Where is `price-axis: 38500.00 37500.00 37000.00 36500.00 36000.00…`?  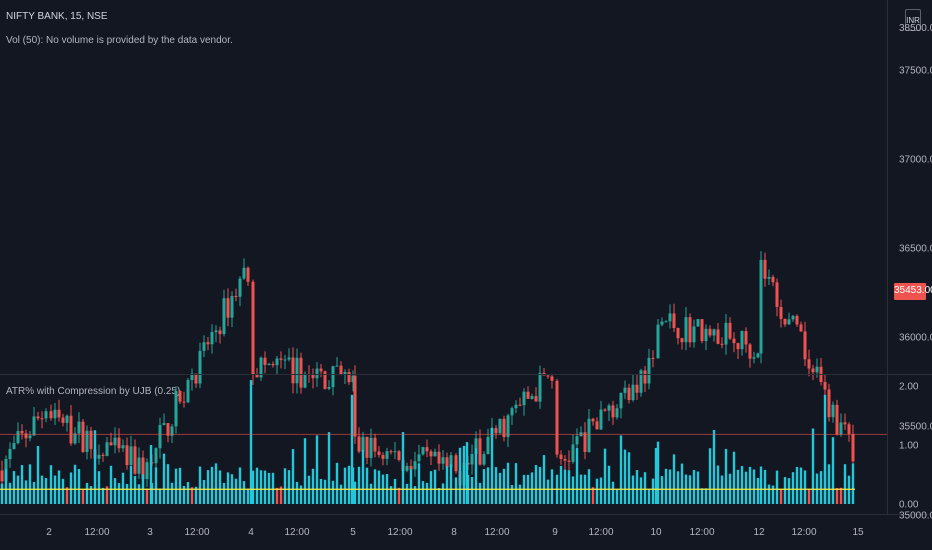 price-axis: 38500.00 37500.00 37000.00 36500.00 36000.00… is located at coordinates (915, 272).